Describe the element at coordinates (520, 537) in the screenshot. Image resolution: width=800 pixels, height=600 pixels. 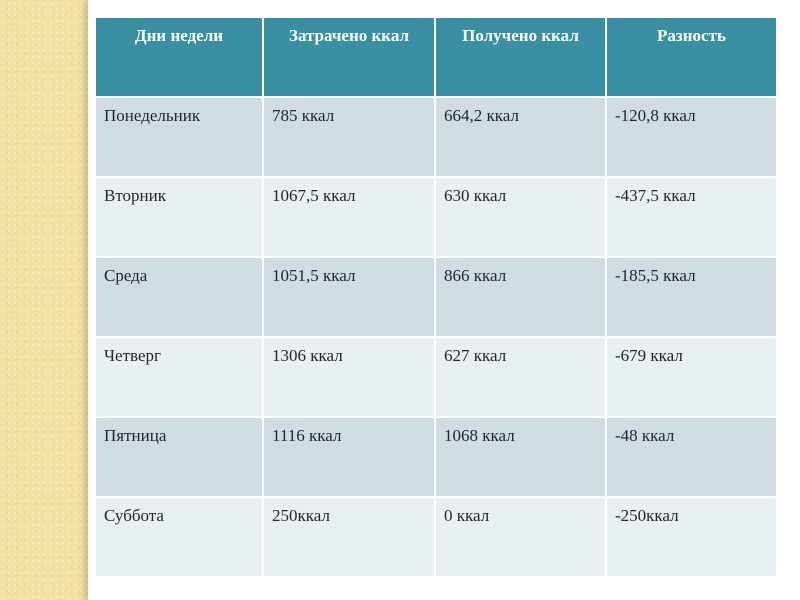
I see `cell-received: 0 ккал` at that location.